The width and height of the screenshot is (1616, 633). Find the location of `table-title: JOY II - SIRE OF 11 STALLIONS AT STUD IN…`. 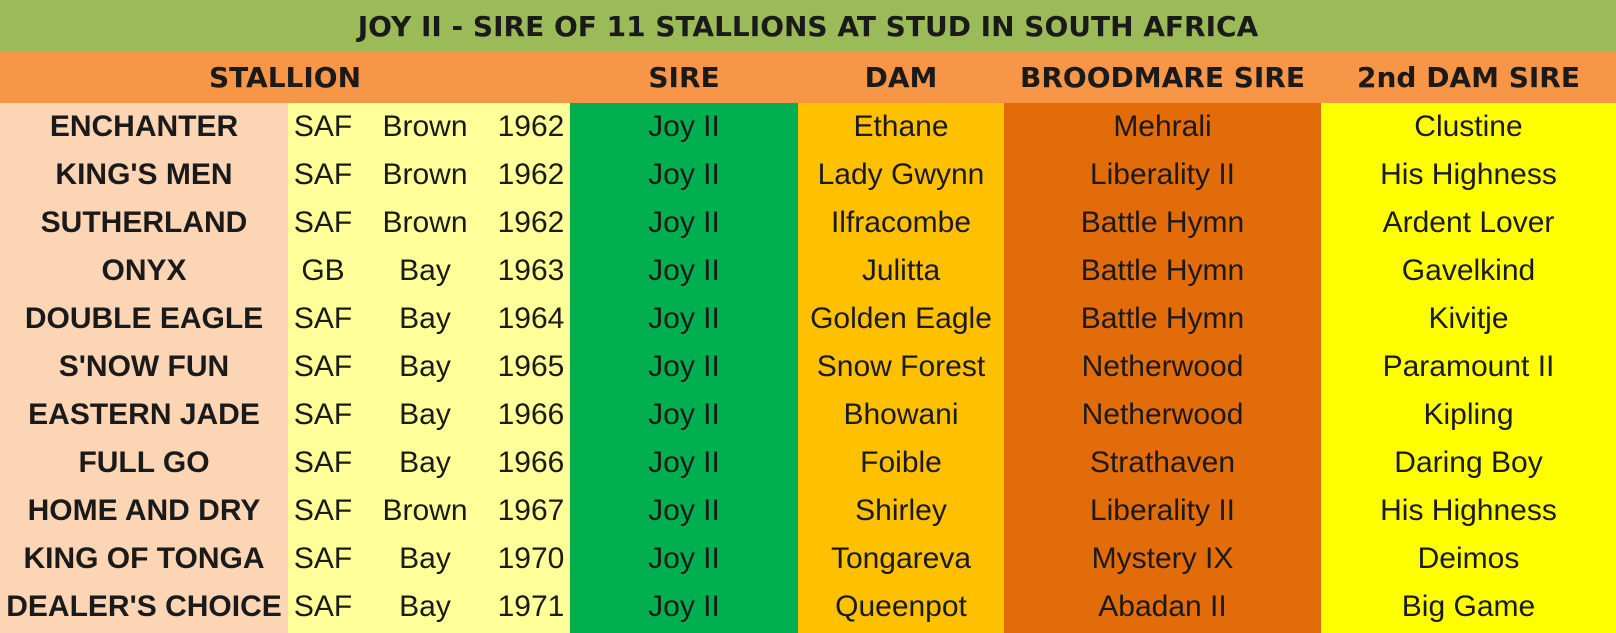

table-title: JOY II - SIRE OF 11 STALLIONS AT STUD IN… is located at coordinates (808, 26).